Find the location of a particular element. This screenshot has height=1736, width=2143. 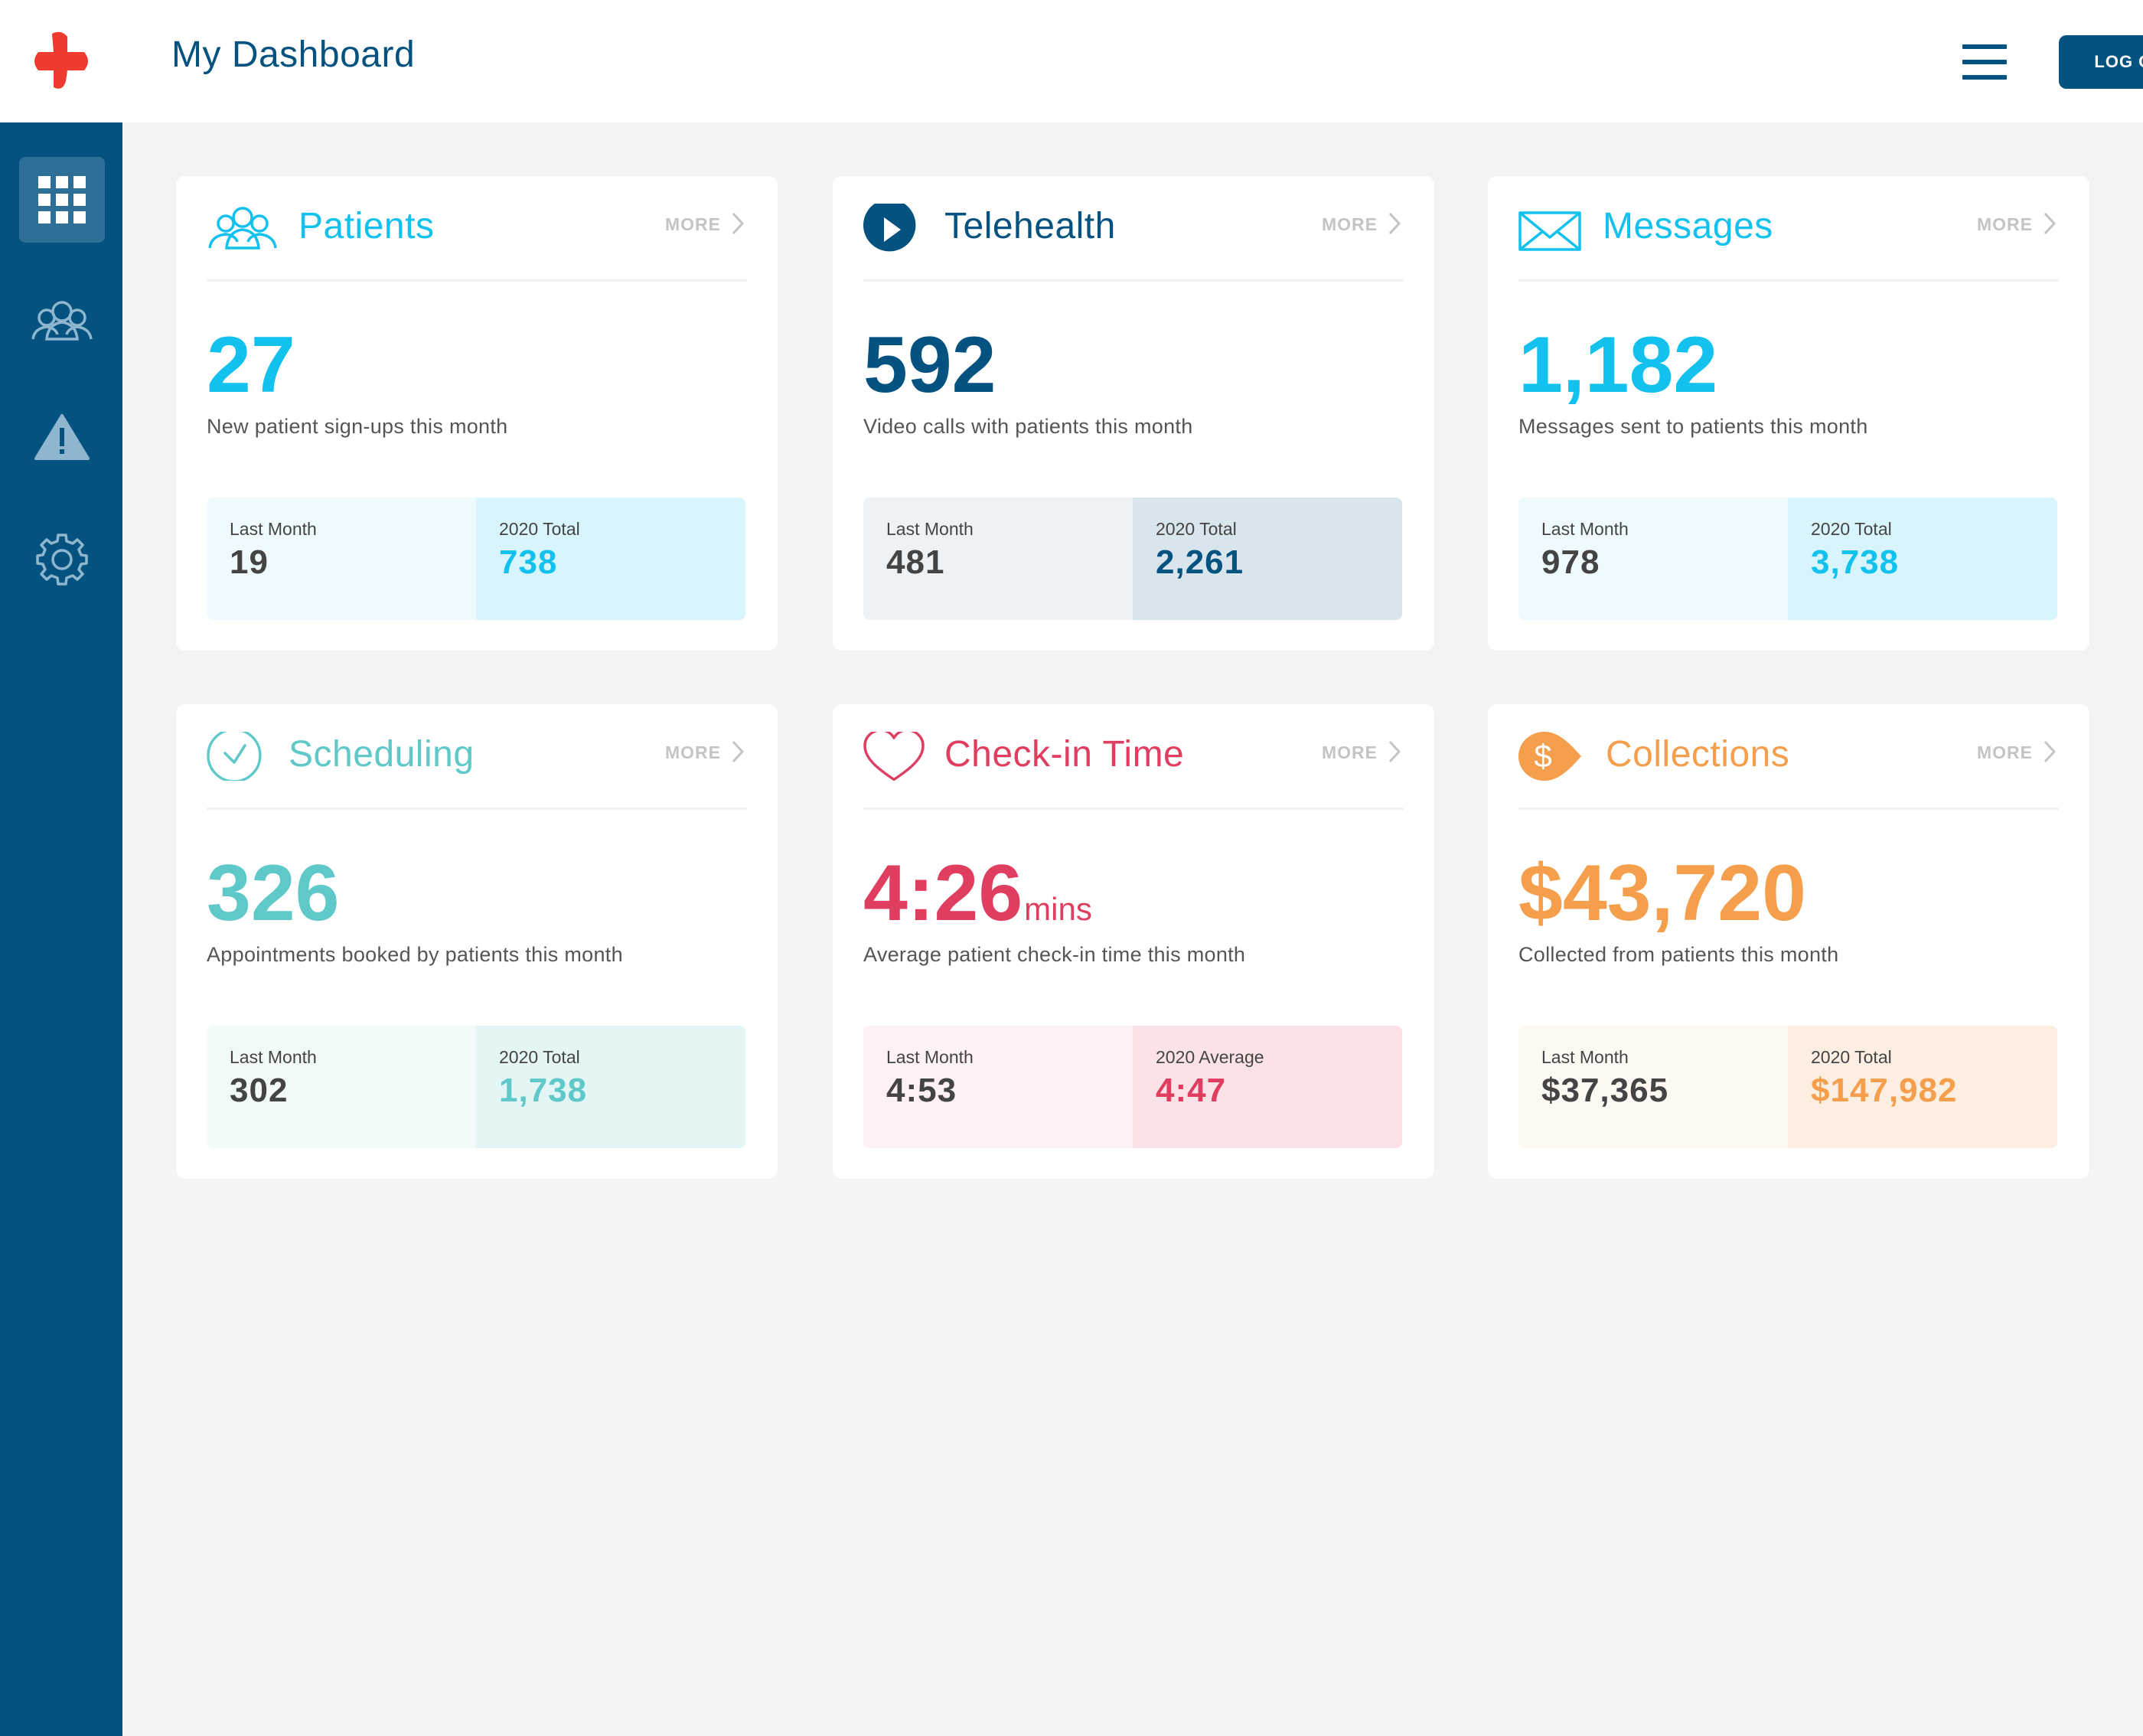

metric-number: 326 is located at coordinates (273, 893).